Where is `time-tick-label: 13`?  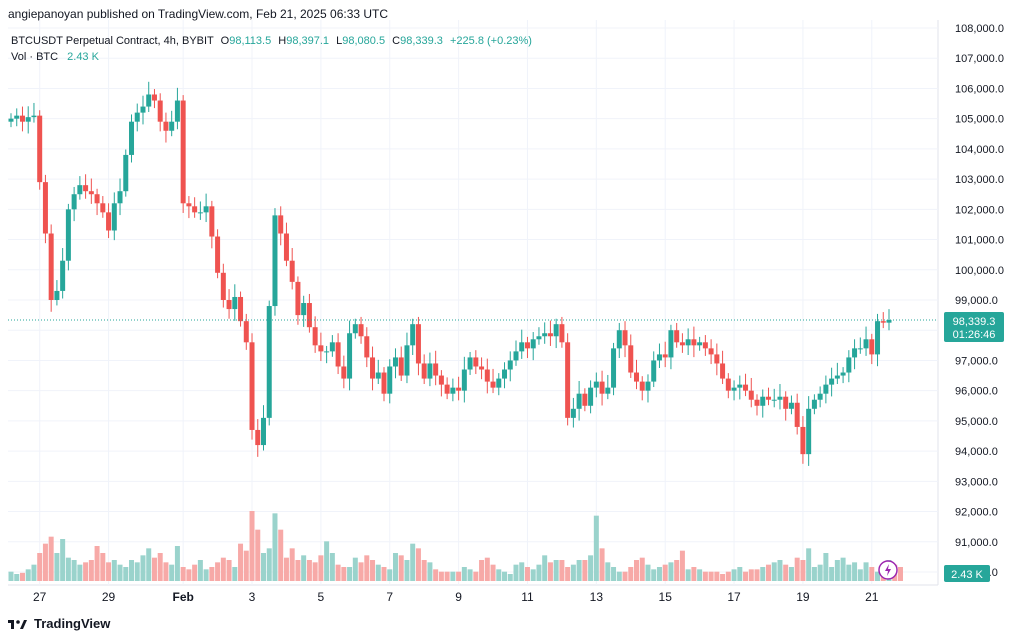 time-tick-label: 13 is located at coordinates (597, 597).